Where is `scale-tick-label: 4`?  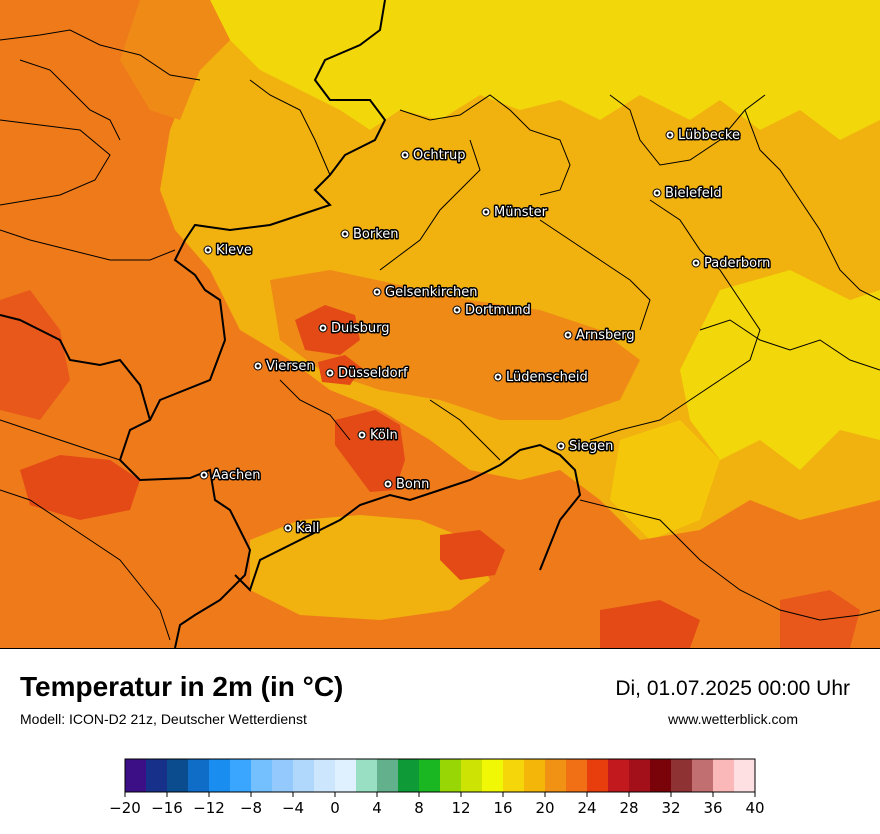
scale-tick-label: 4 is located at coordinates (377, 808).